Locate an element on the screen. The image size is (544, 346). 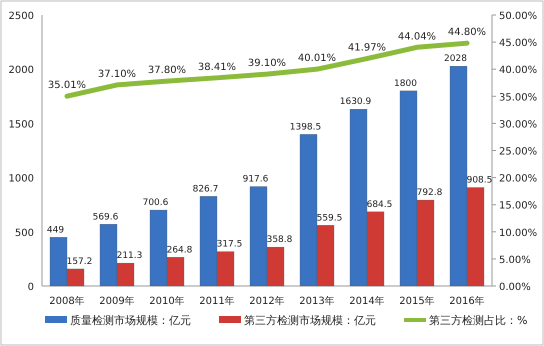
y2-tick-label: 40.00% is located at coordinates (518, 70).